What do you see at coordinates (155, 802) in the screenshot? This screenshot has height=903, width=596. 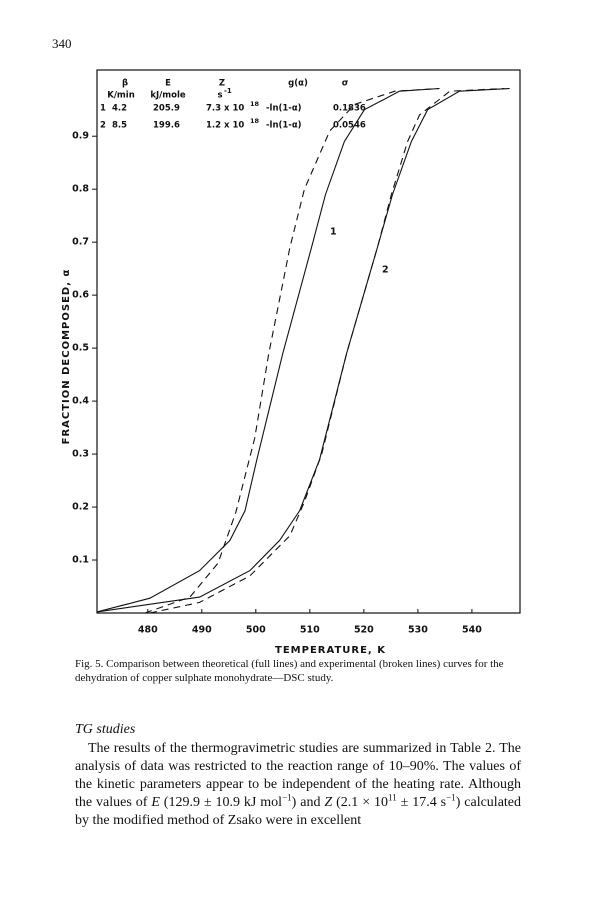 I see `symbol: E` at bounding box center [155, 802].